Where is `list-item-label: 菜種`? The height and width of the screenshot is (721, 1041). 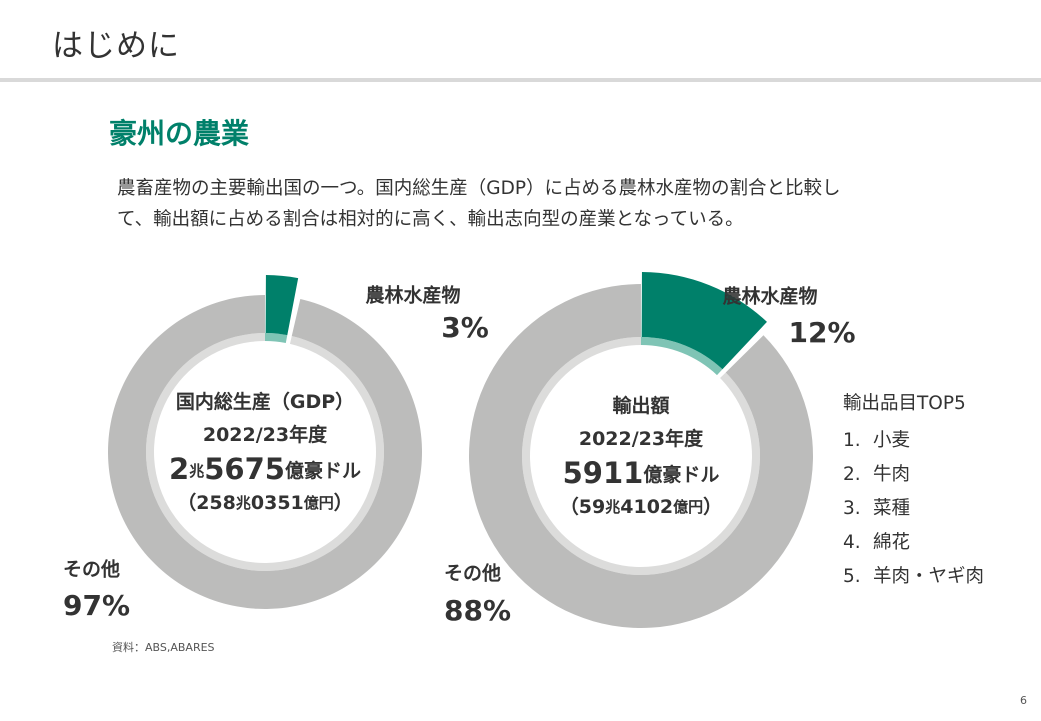
list-item-label: 菜種 is located at coordinates (892, 508).